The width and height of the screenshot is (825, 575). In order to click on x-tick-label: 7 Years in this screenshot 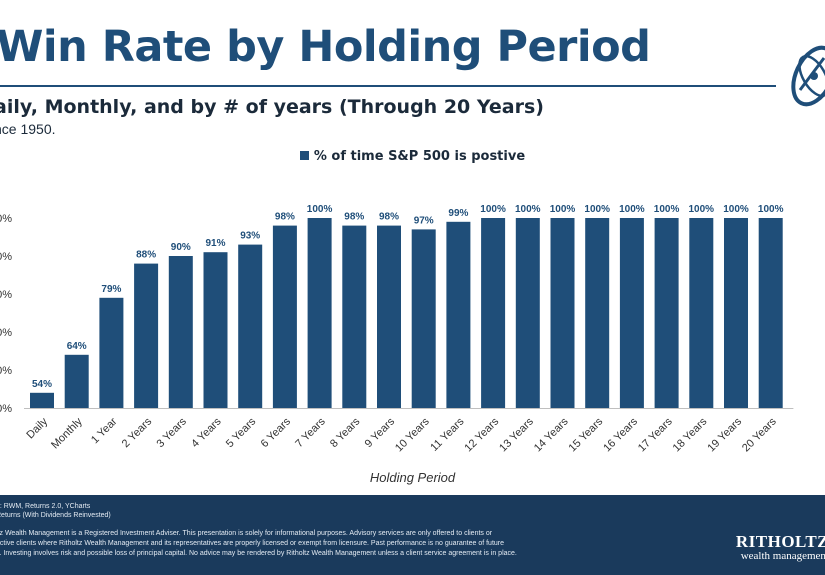, I will do `click(310, 432)`.